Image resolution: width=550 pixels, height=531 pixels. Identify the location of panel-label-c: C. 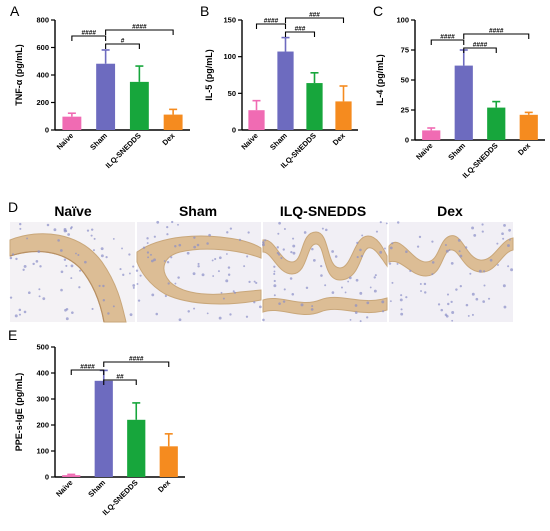
(378, 11).